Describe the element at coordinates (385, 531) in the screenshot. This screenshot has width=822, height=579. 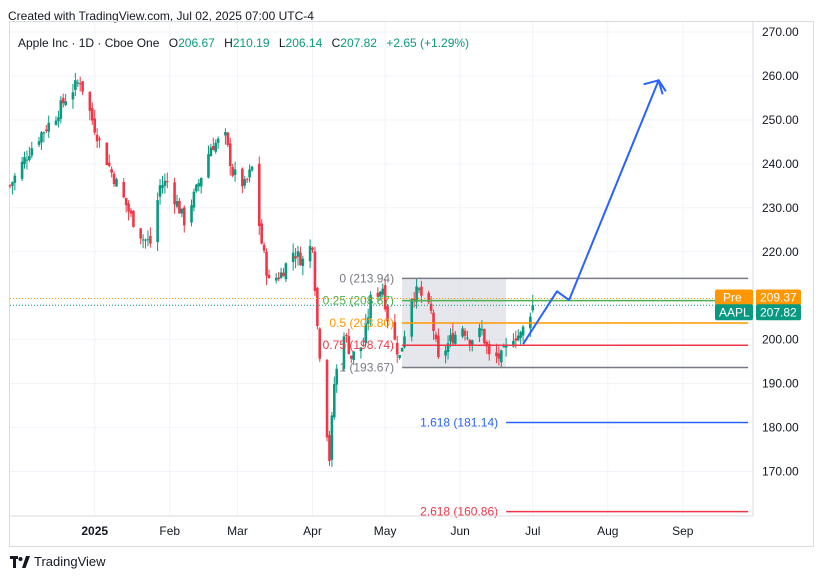
I see `x-tick-label: May` at that location.